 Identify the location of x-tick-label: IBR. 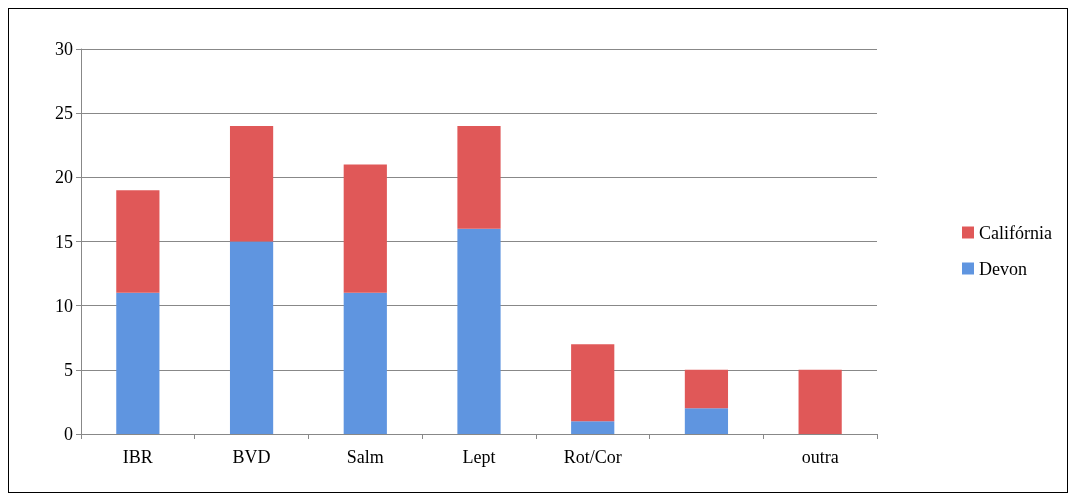
(137, 457).